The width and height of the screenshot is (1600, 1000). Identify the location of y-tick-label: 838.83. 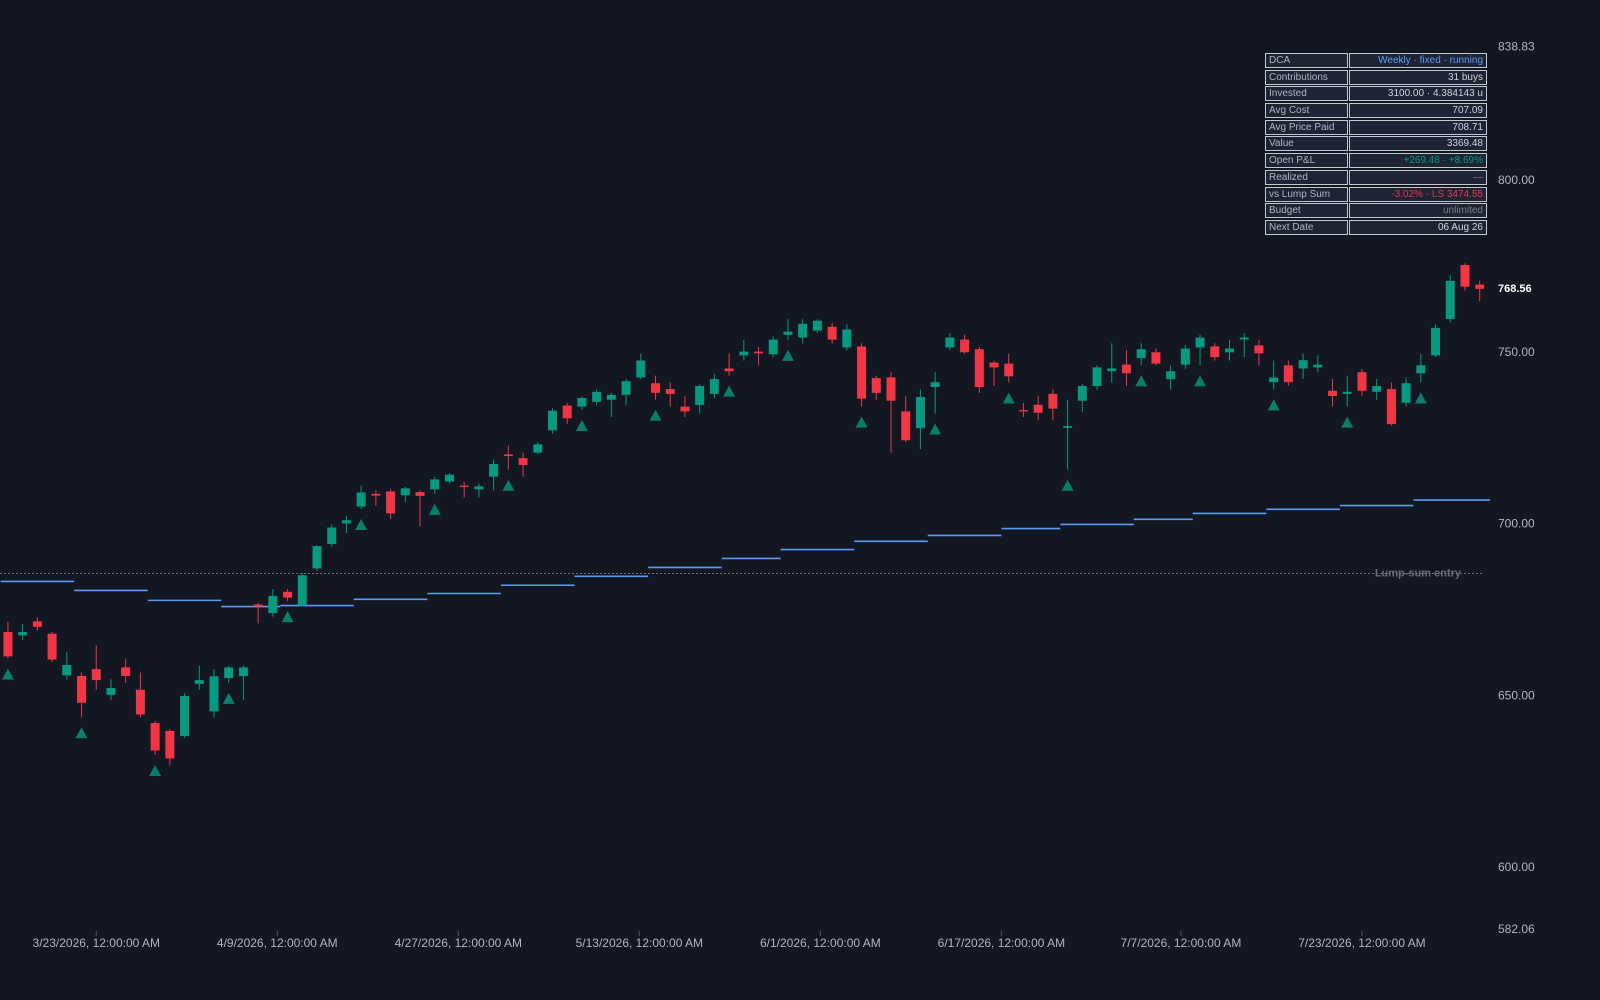
(1516, 47).